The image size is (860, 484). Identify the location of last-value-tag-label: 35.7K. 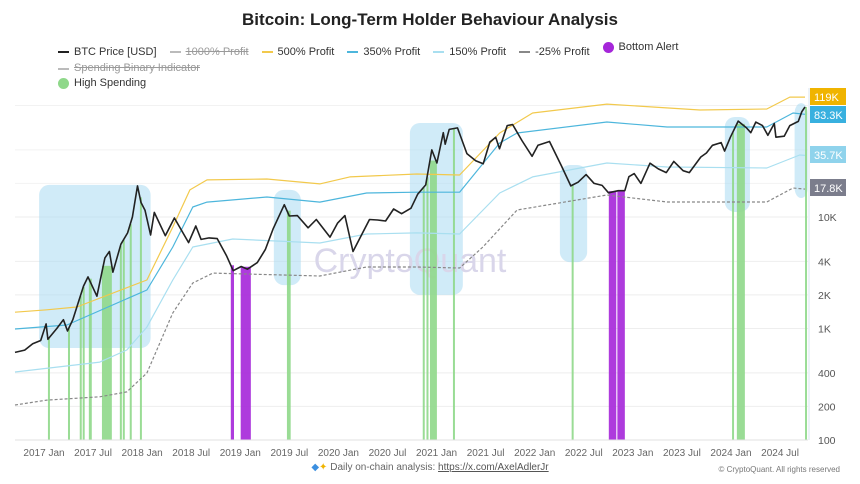
(828, 156).